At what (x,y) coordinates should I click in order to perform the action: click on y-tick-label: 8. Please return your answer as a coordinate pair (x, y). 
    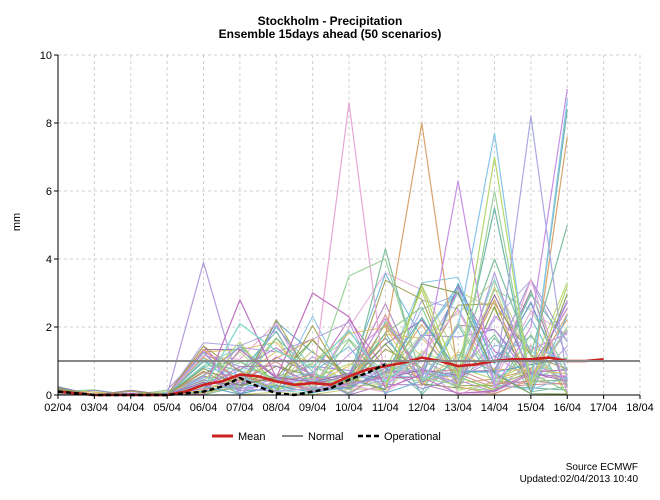
    Looking at the image, I should click on (49, 124).